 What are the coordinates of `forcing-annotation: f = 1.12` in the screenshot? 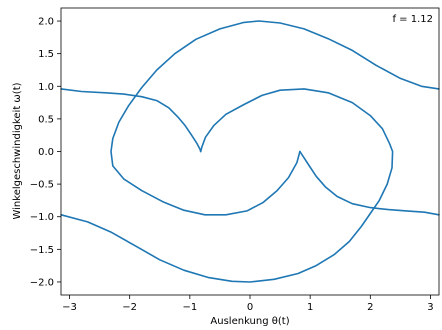 It's located at (412, 19).